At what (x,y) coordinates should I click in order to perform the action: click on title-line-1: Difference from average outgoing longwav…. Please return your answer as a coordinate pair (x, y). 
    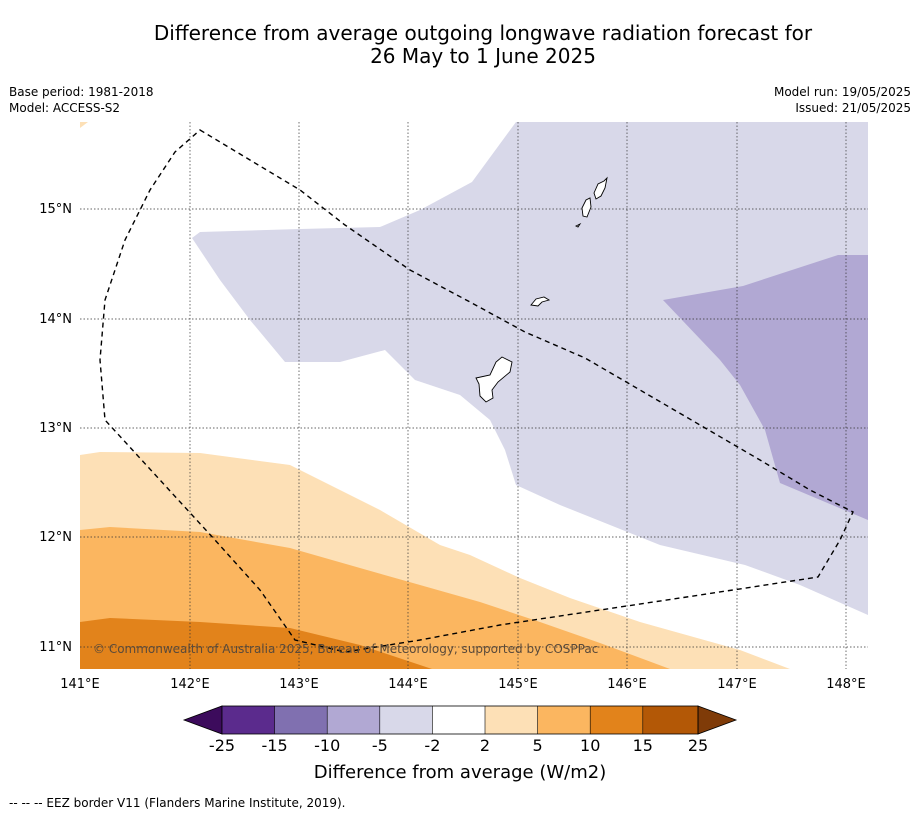
    Looking at the image, I should click on (483, 33).